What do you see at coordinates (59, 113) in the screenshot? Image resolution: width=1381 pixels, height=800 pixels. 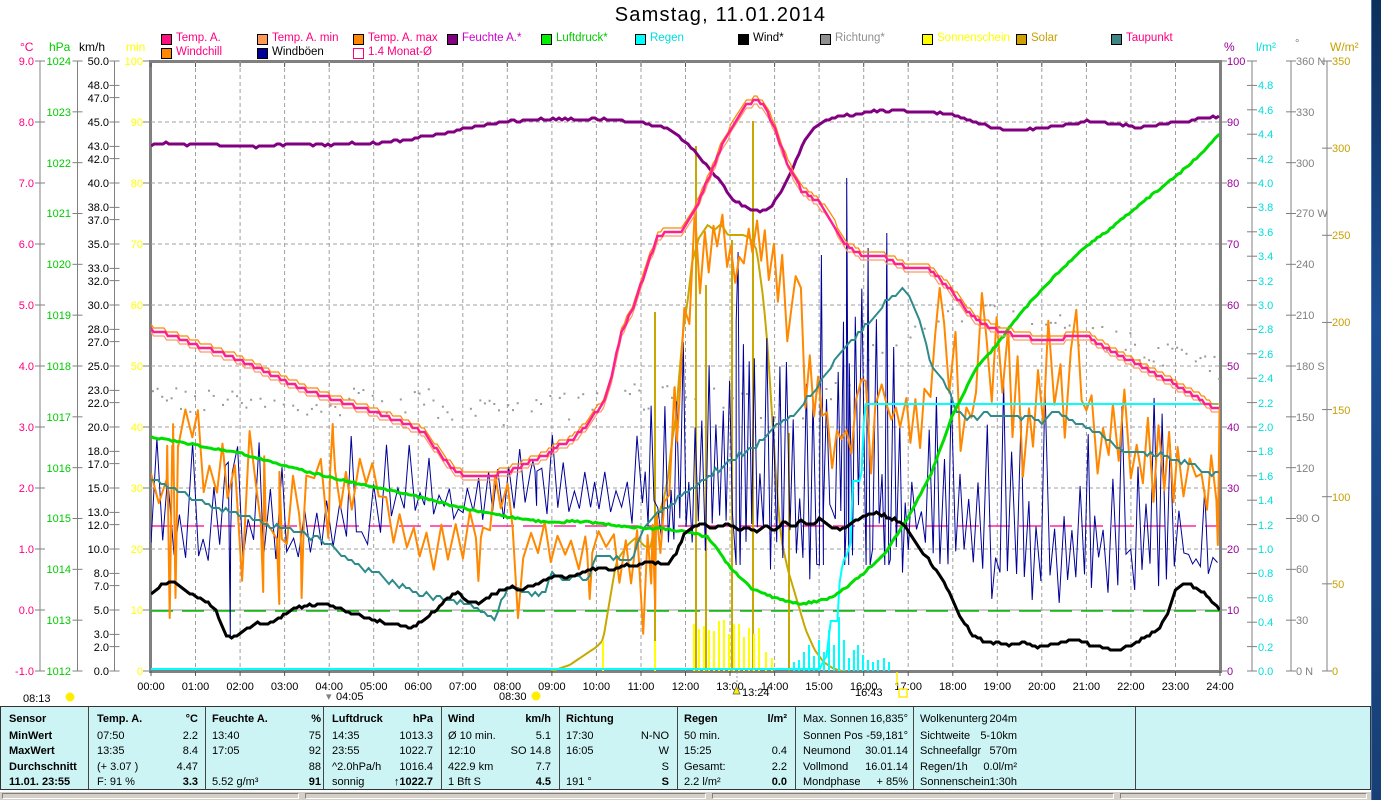 I see `svg-text: 1023` at bounding box center [59, 113].